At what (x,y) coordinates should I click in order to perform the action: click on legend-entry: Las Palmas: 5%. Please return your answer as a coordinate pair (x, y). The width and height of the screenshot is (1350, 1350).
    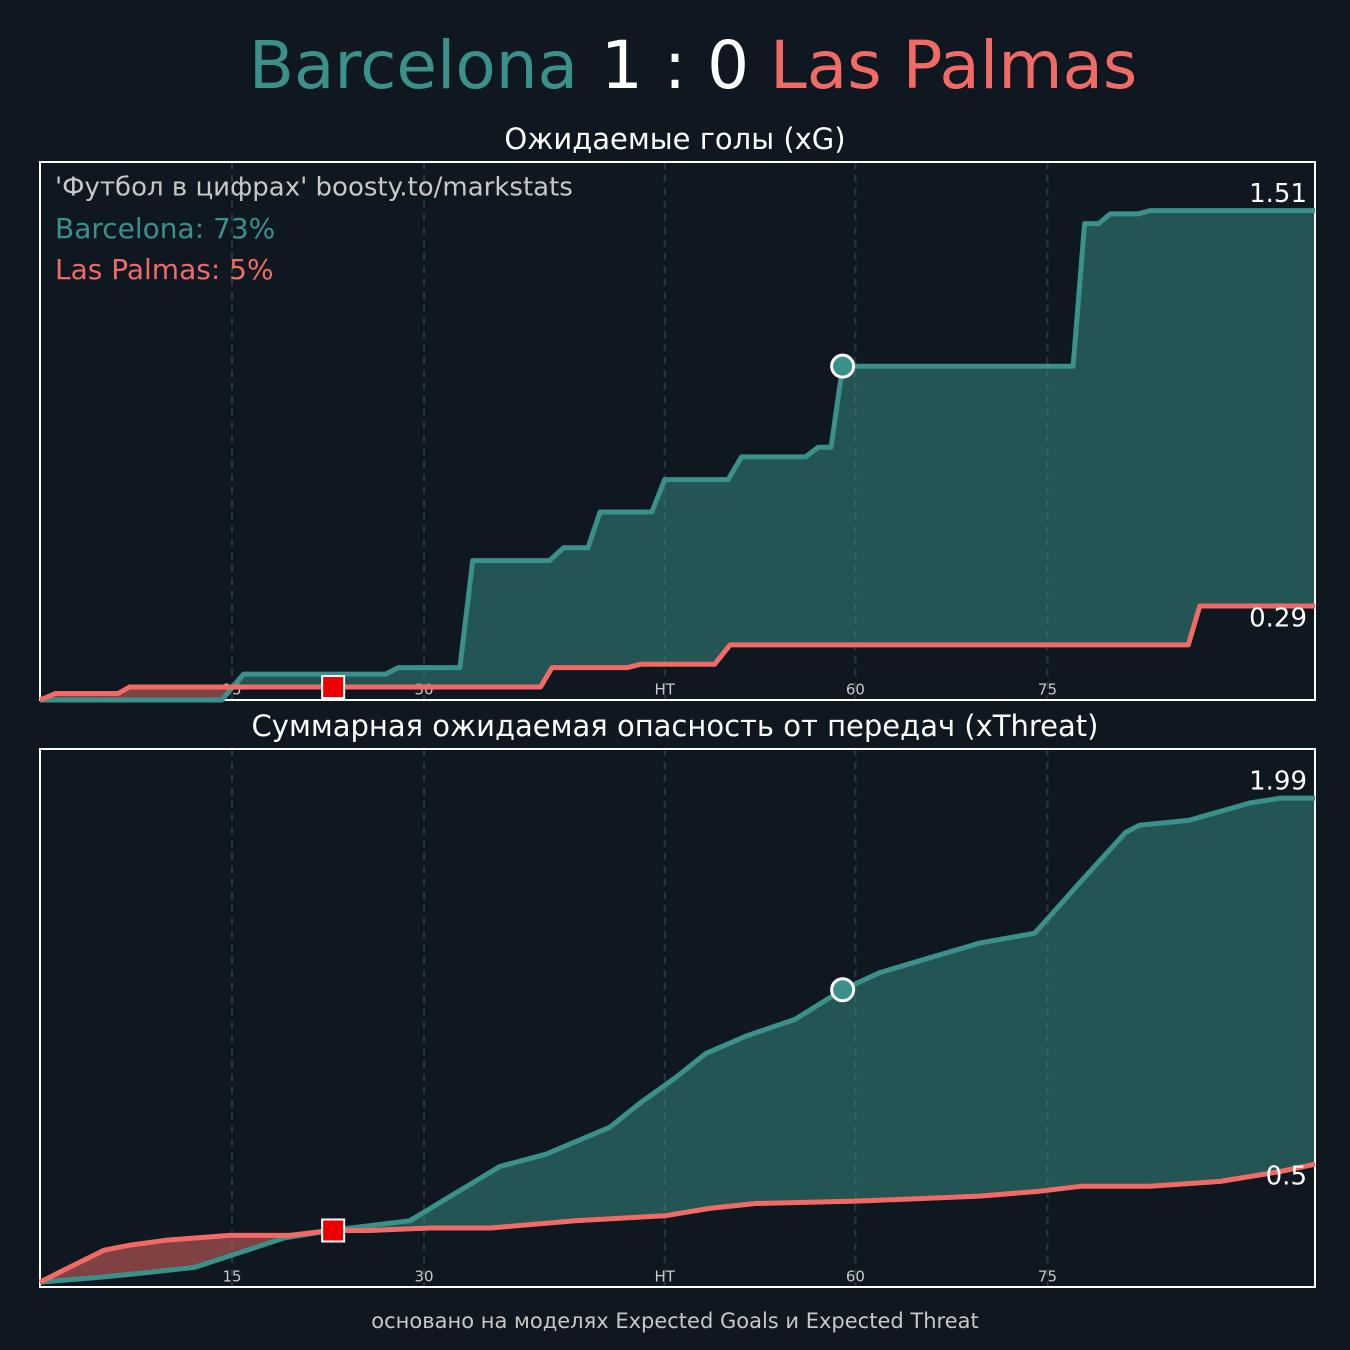
    Looking at the image, I should click on (164, 269).